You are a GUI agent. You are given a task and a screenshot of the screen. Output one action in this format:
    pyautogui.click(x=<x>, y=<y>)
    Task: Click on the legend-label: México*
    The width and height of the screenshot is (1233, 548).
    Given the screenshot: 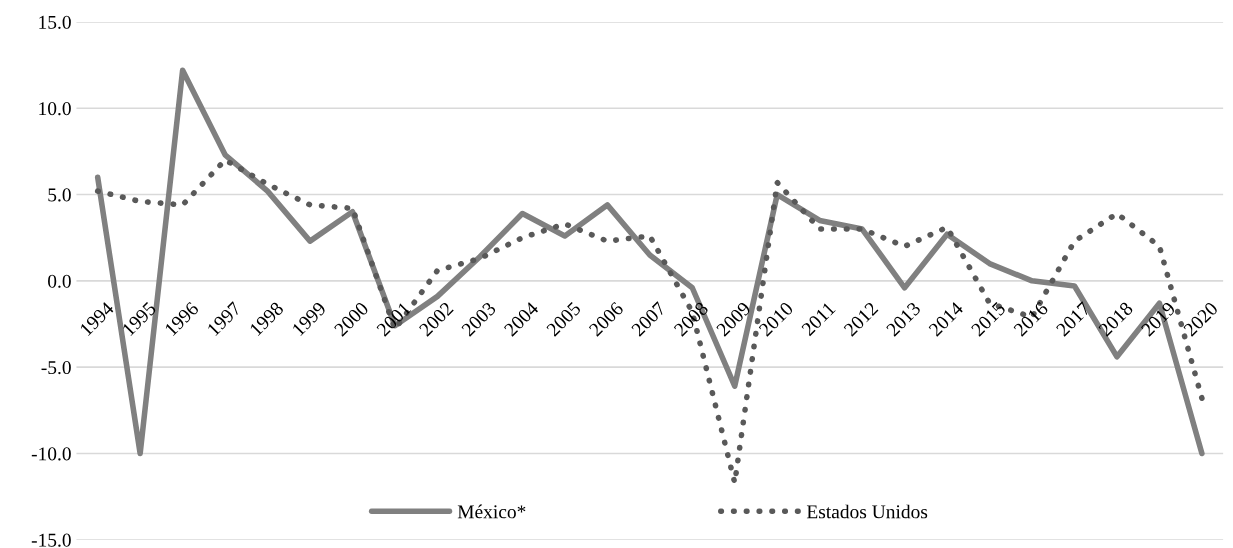 What is the action you would take?
    pyautogui.click(x=491, y=511)
    